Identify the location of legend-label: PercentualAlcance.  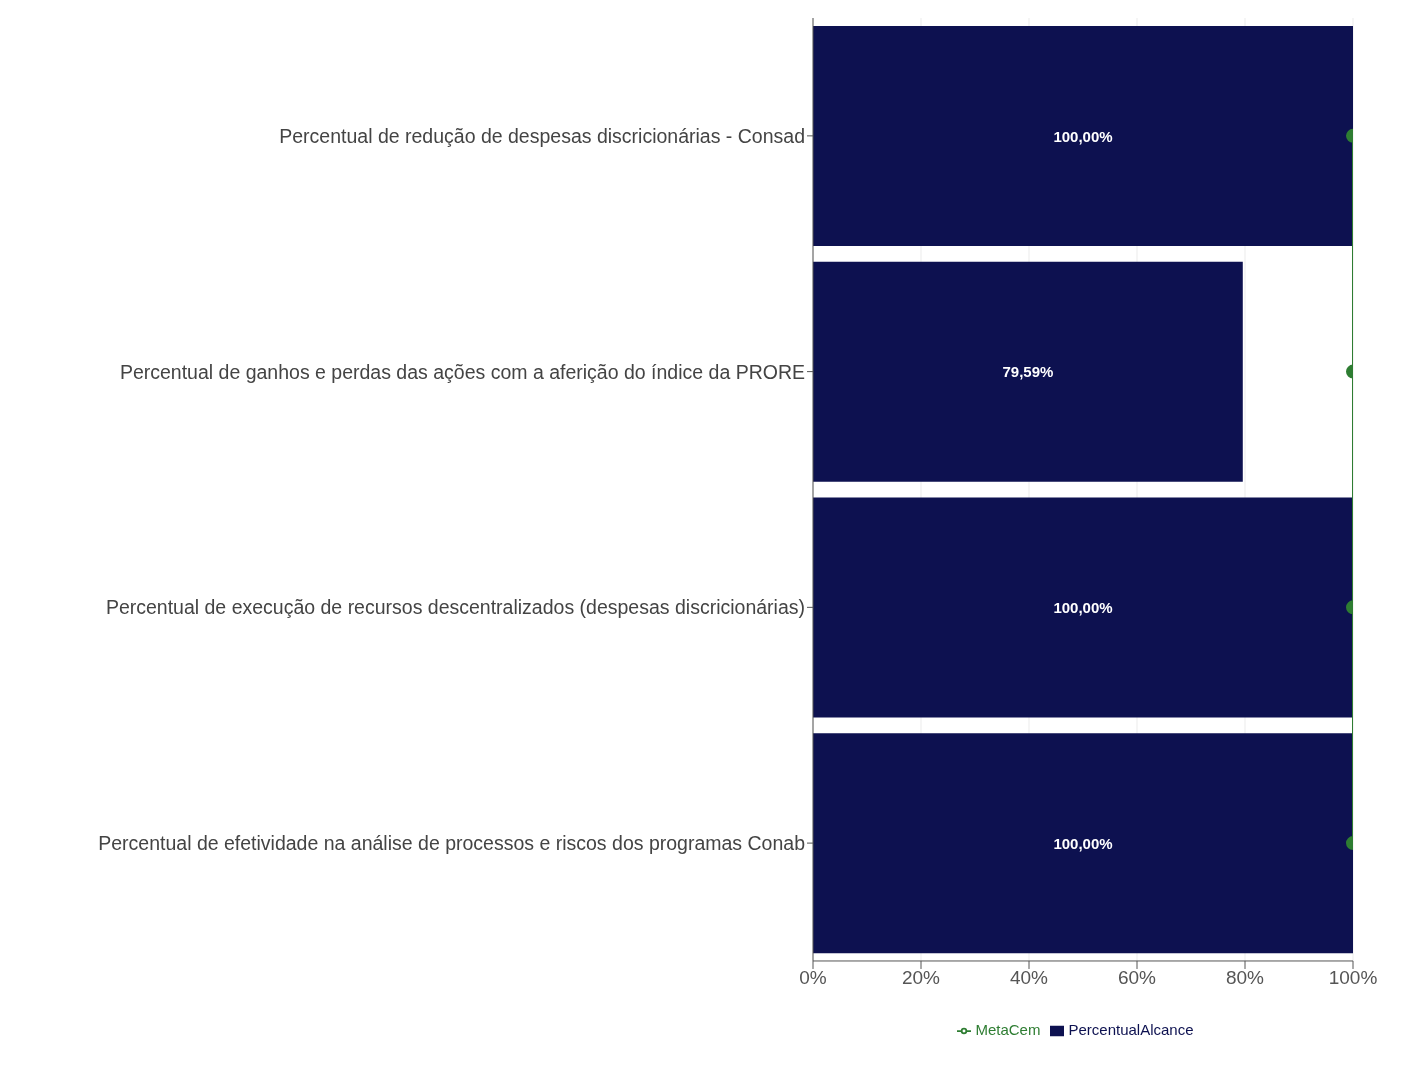
(1131, 1029).